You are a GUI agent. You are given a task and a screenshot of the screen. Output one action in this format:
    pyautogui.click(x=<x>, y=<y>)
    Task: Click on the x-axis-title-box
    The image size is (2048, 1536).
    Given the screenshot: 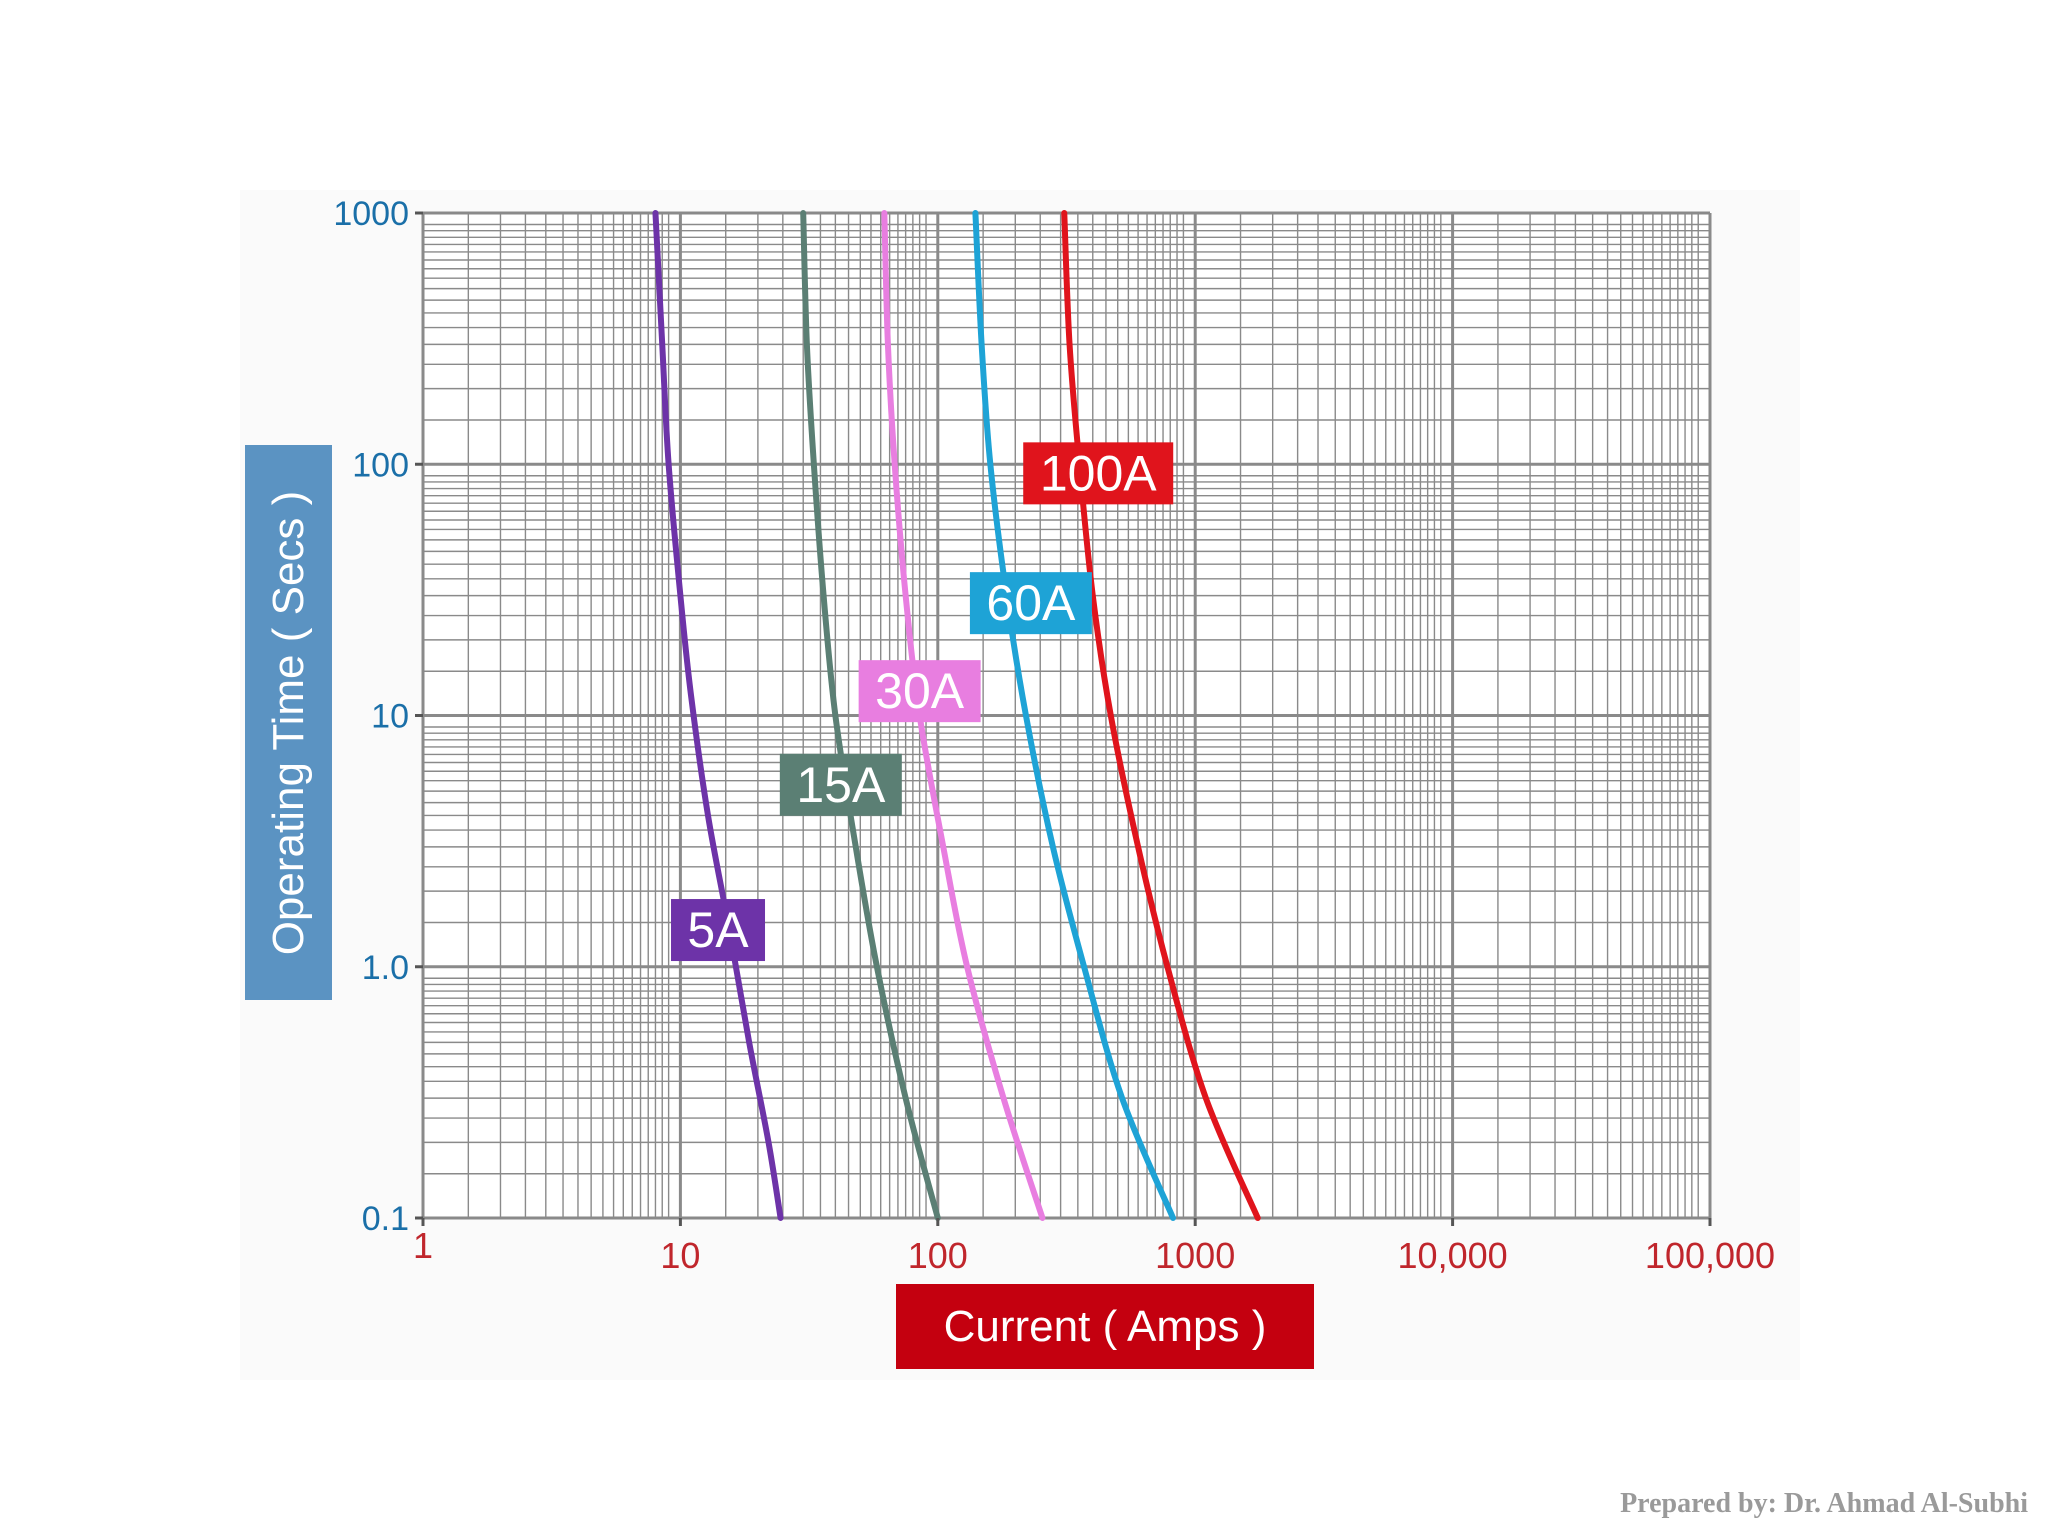 What is the action you would take?
    pyautogui.click(x=1105, y=1326)
    